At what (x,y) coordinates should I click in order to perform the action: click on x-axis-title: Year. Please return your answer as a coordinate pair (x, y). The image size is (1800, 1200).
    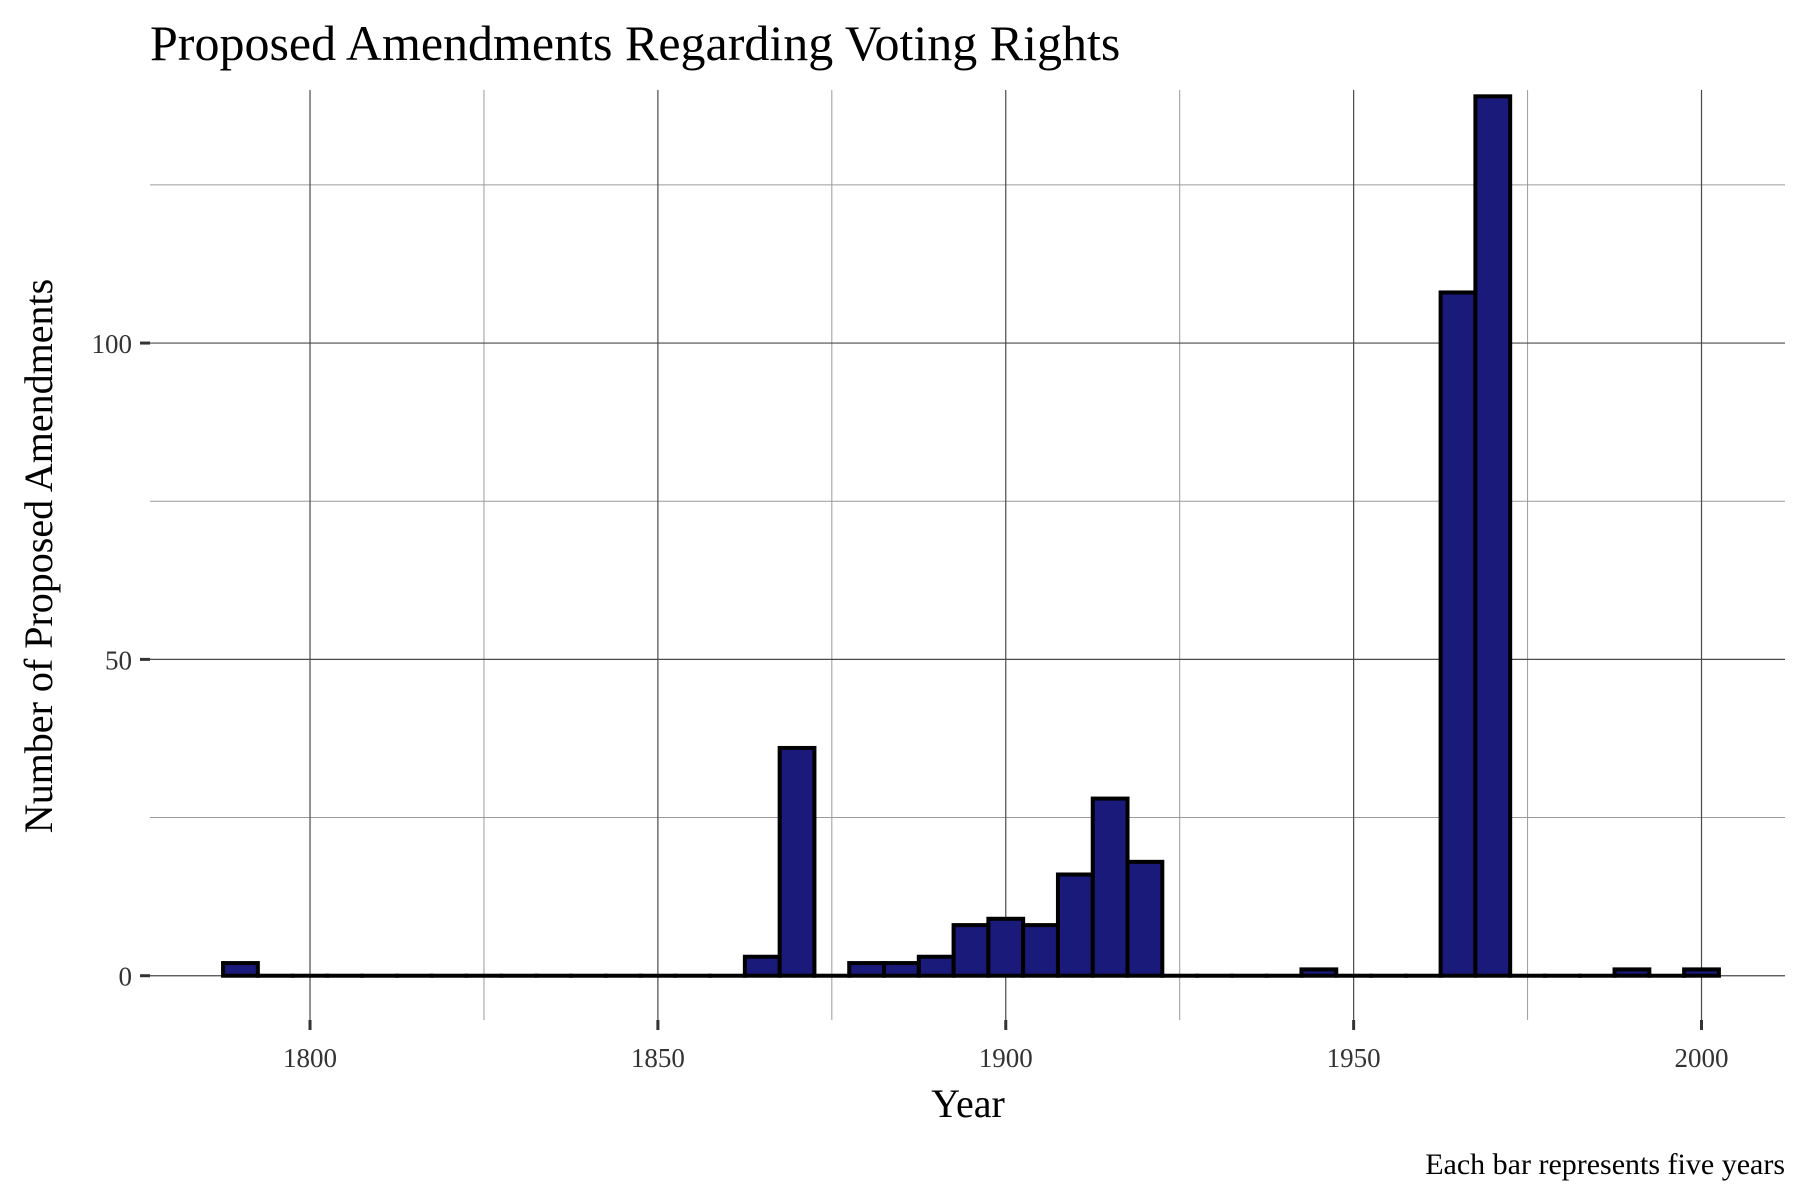
    Looking at the image, I should click on (968, 1103).